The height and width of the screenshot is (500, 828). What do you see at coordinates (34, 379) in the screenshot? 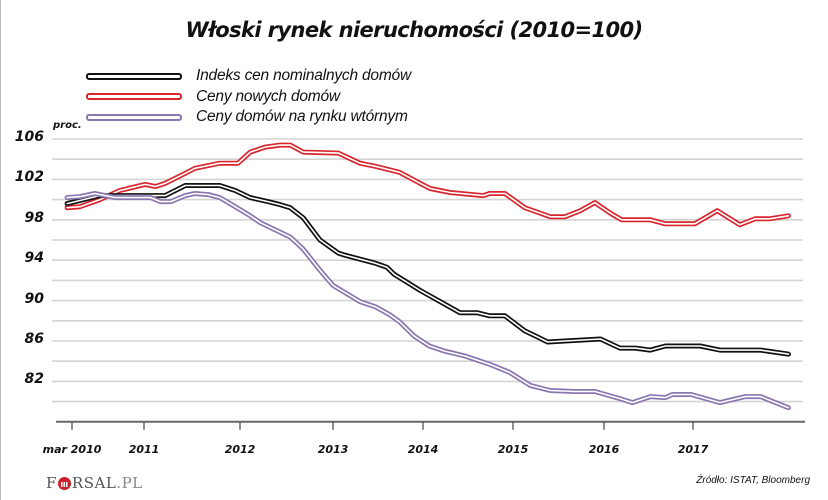
I see `y-tick-label: 82` at bounding box center [34, 379].